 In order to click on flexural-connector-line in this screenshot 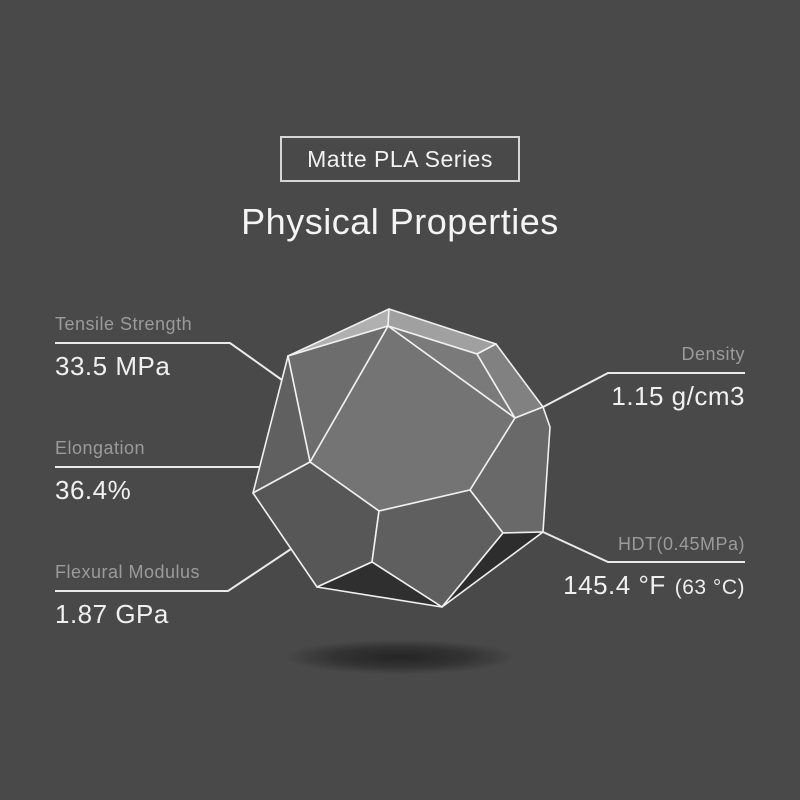, I will do `click(173, 570)`.